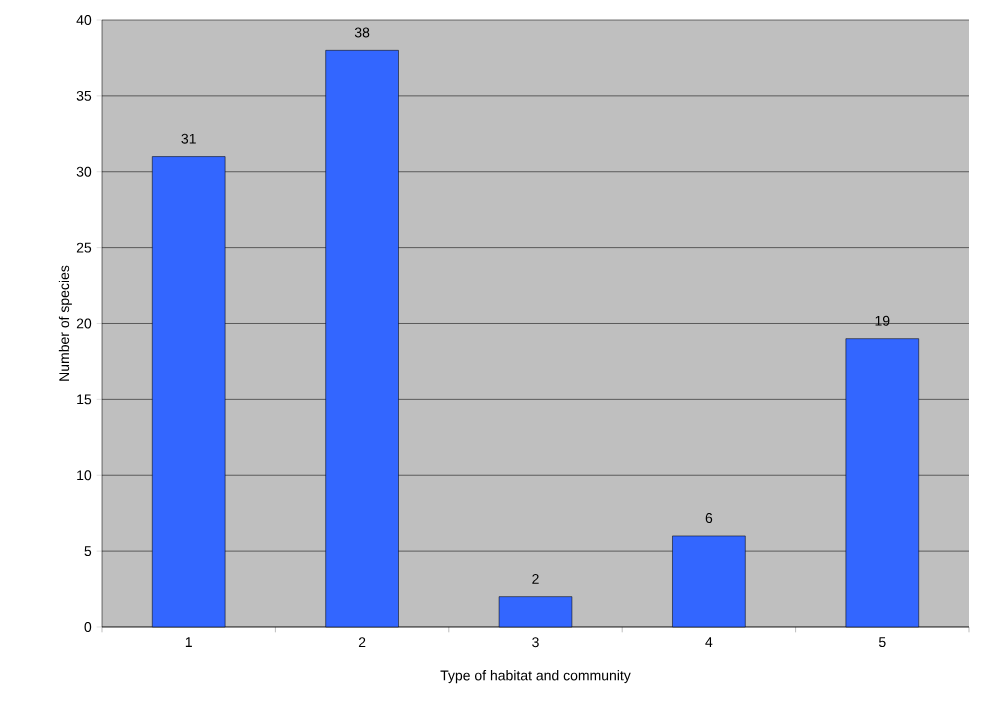 Image resolution: width=1001 pixels, height=714 pixels. What do you see at coordinates (535, 578) in the screenshot?
I see `data-label: 2` at bounding box center [535, 578].